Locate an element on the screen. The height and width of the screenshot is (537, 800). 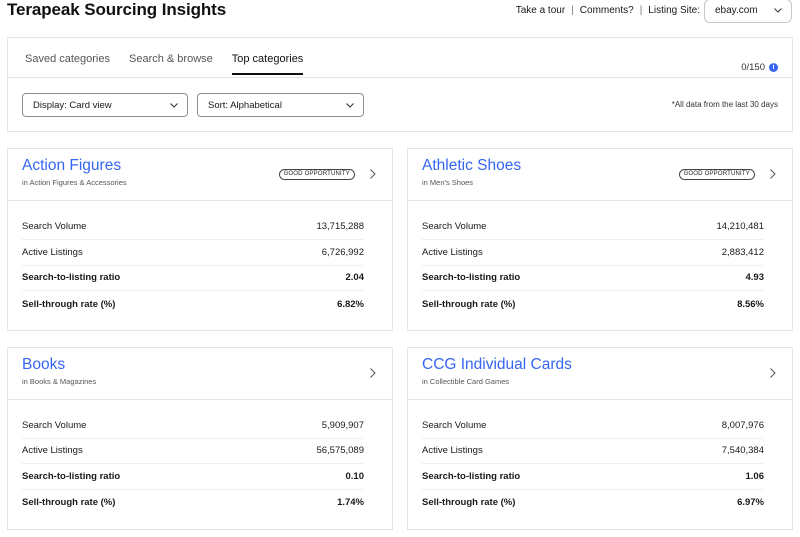
metric-row-sell-through: Sell-through rate (%) 1.74% is located at coordinates (193, 502).